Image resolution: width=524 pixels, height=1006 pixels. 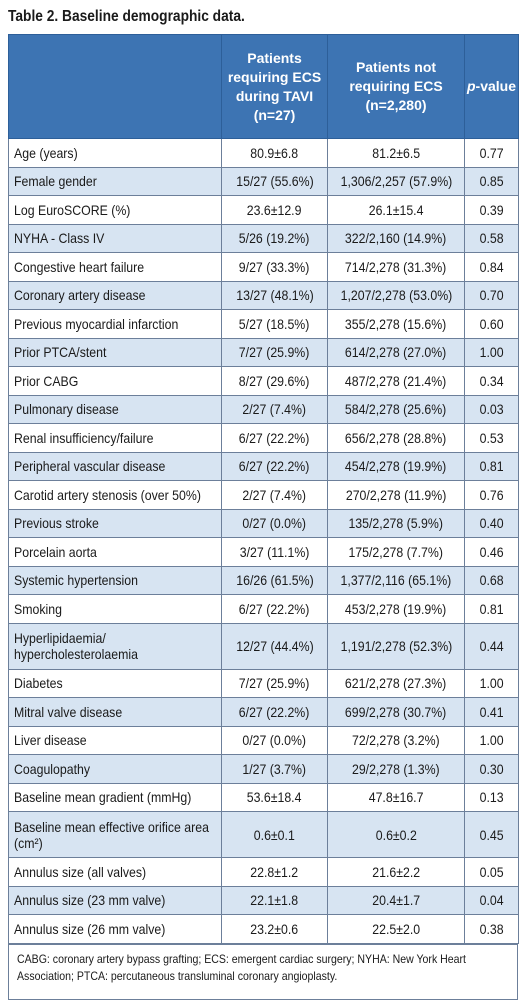 I want to click on p-value: 0.13, so click(x=491, y=797).